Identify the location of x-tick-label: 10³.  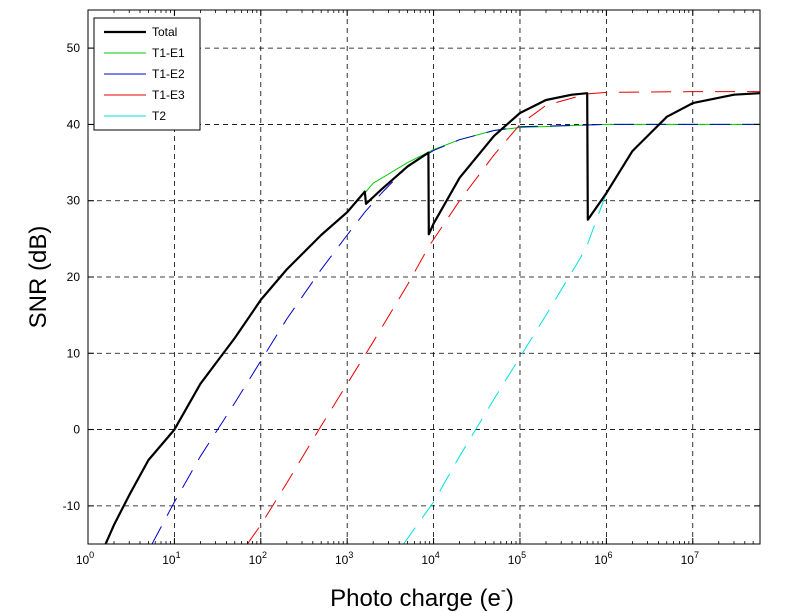
(344, 558).